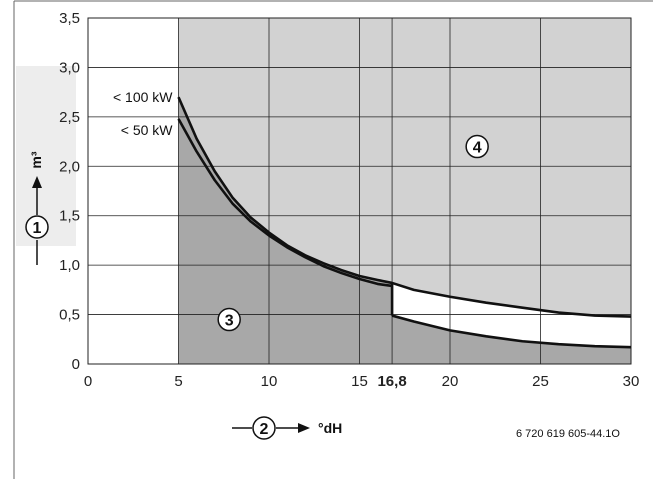 This screenshot has height=479, width=653. What do you see at coordinates (69, 67) in the screenshot?
I see `y-tick-label-6: 3,0` at bounding box center [69, 67].